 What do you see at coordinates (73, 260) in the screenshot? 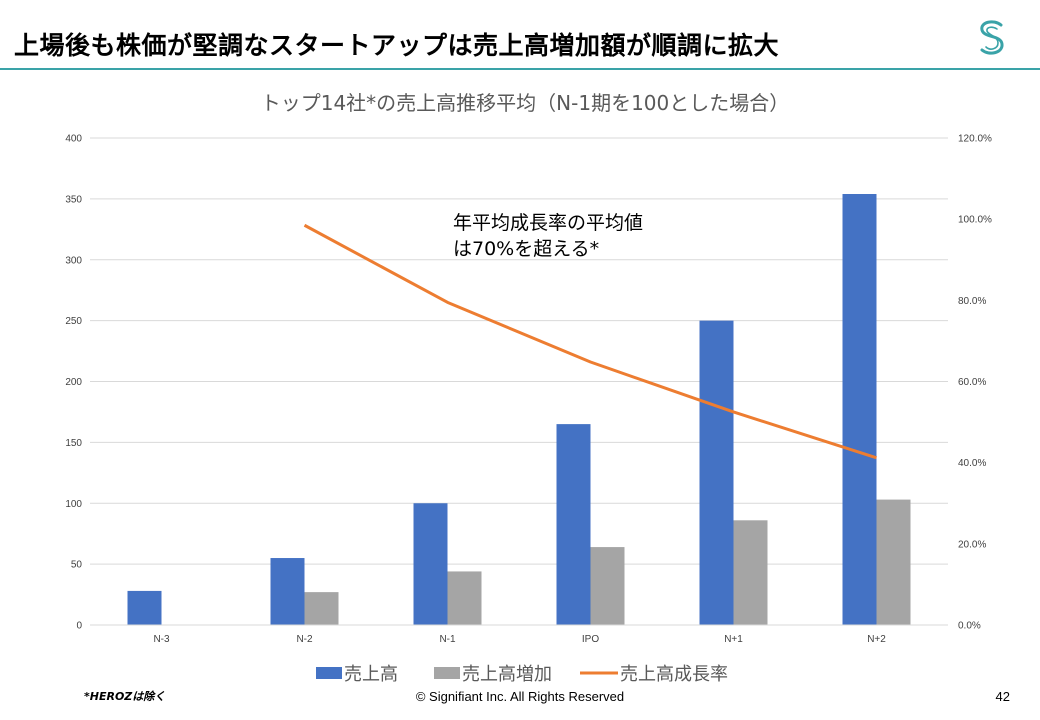
I see `left-axis-tick: 300` at bounding box center [73, 260].